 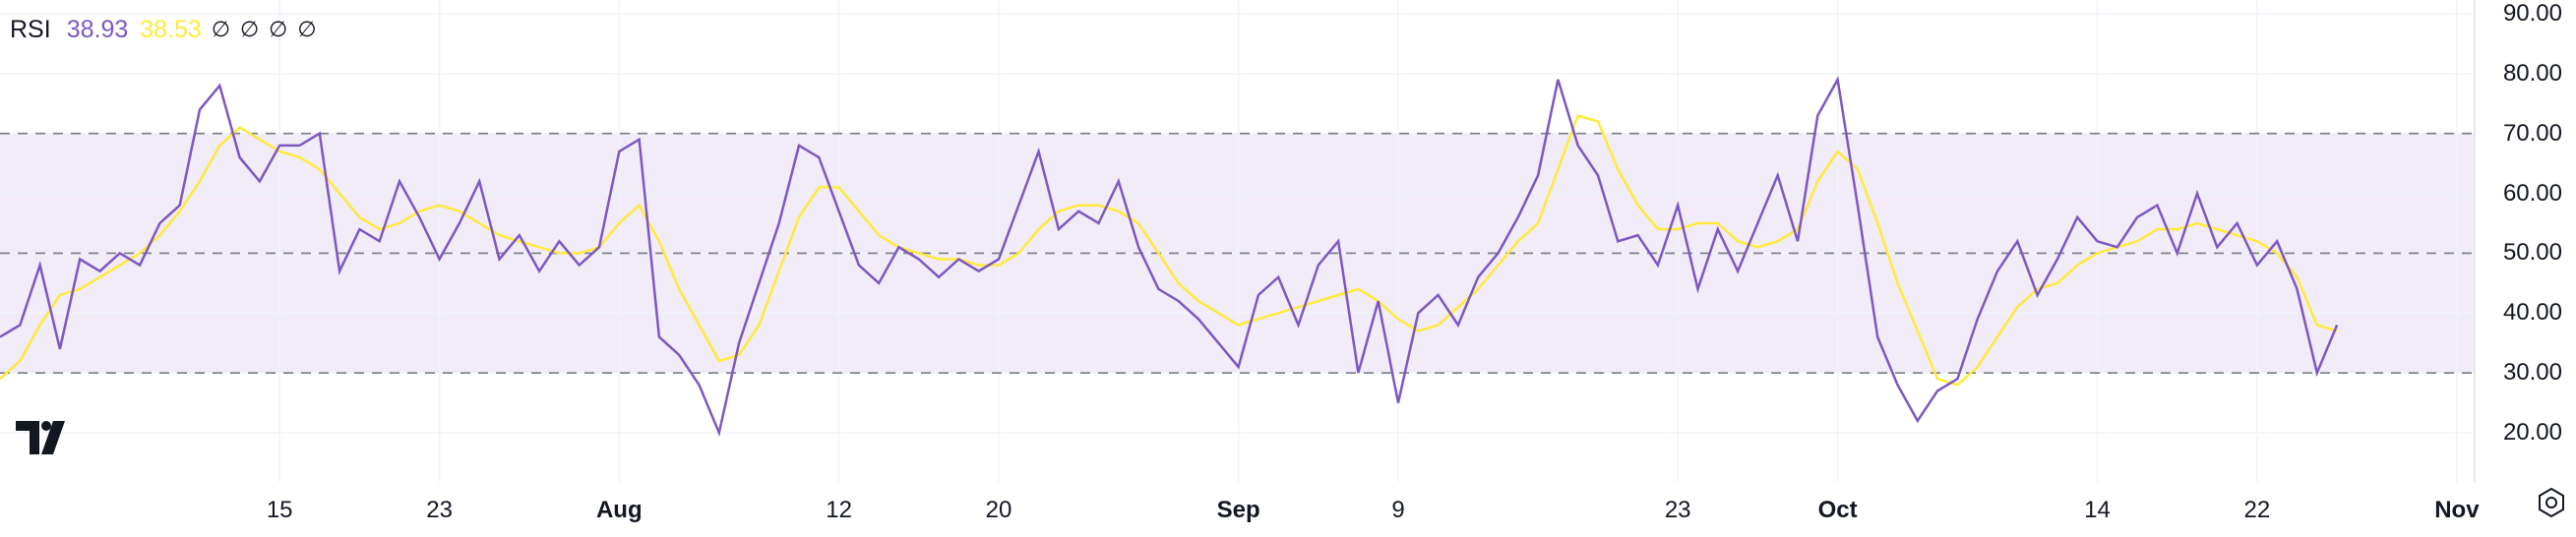 What do you see at coordinates (2532, 133) in the screenshot?
I see `y-tick-label: 70.00` at bounding box center [2532, 133].